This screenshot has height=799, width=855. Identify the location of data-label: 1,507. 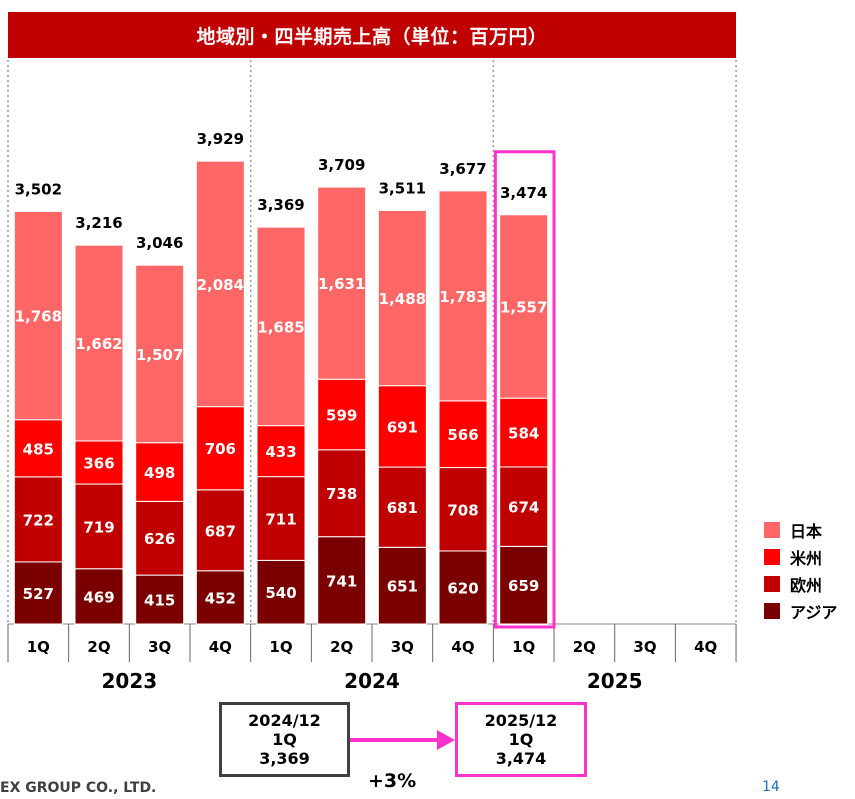
(159, 355).